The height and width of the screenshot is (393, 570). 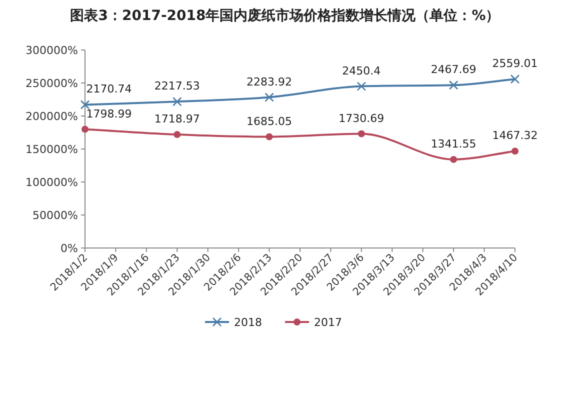 What do you see at coordinates (361, 71) in the screenshot?
I see `data-label: 2450.4` at bounding box center [361, 71].